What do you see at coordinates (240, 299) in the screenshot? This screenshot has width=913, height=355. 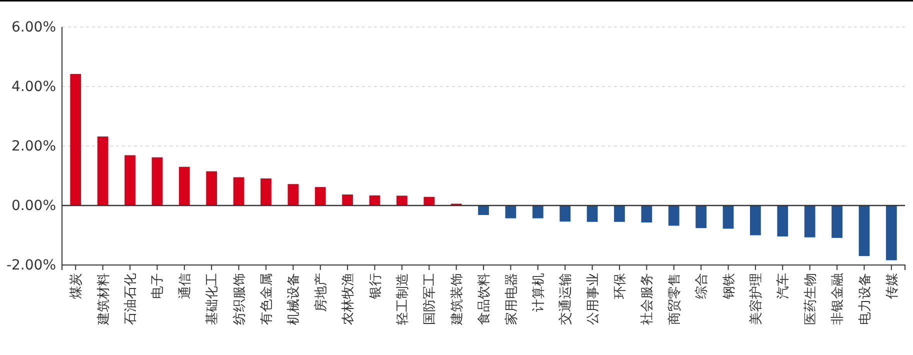 I see `x-tick-label: 纺织服饰` at bounding box center [240, 299].